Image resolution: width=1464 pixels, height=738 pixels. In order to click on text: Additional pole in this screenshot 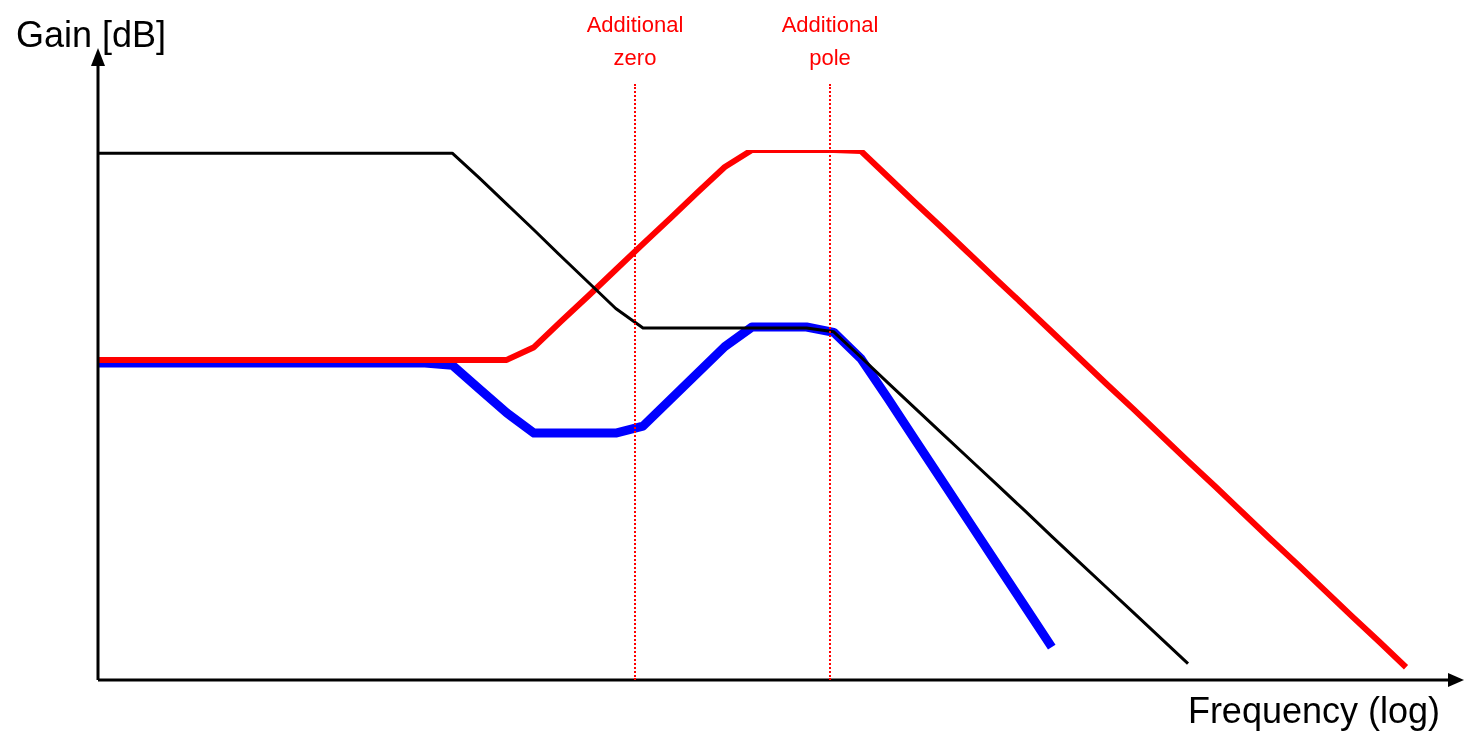, I will do `click(830, 41)`.